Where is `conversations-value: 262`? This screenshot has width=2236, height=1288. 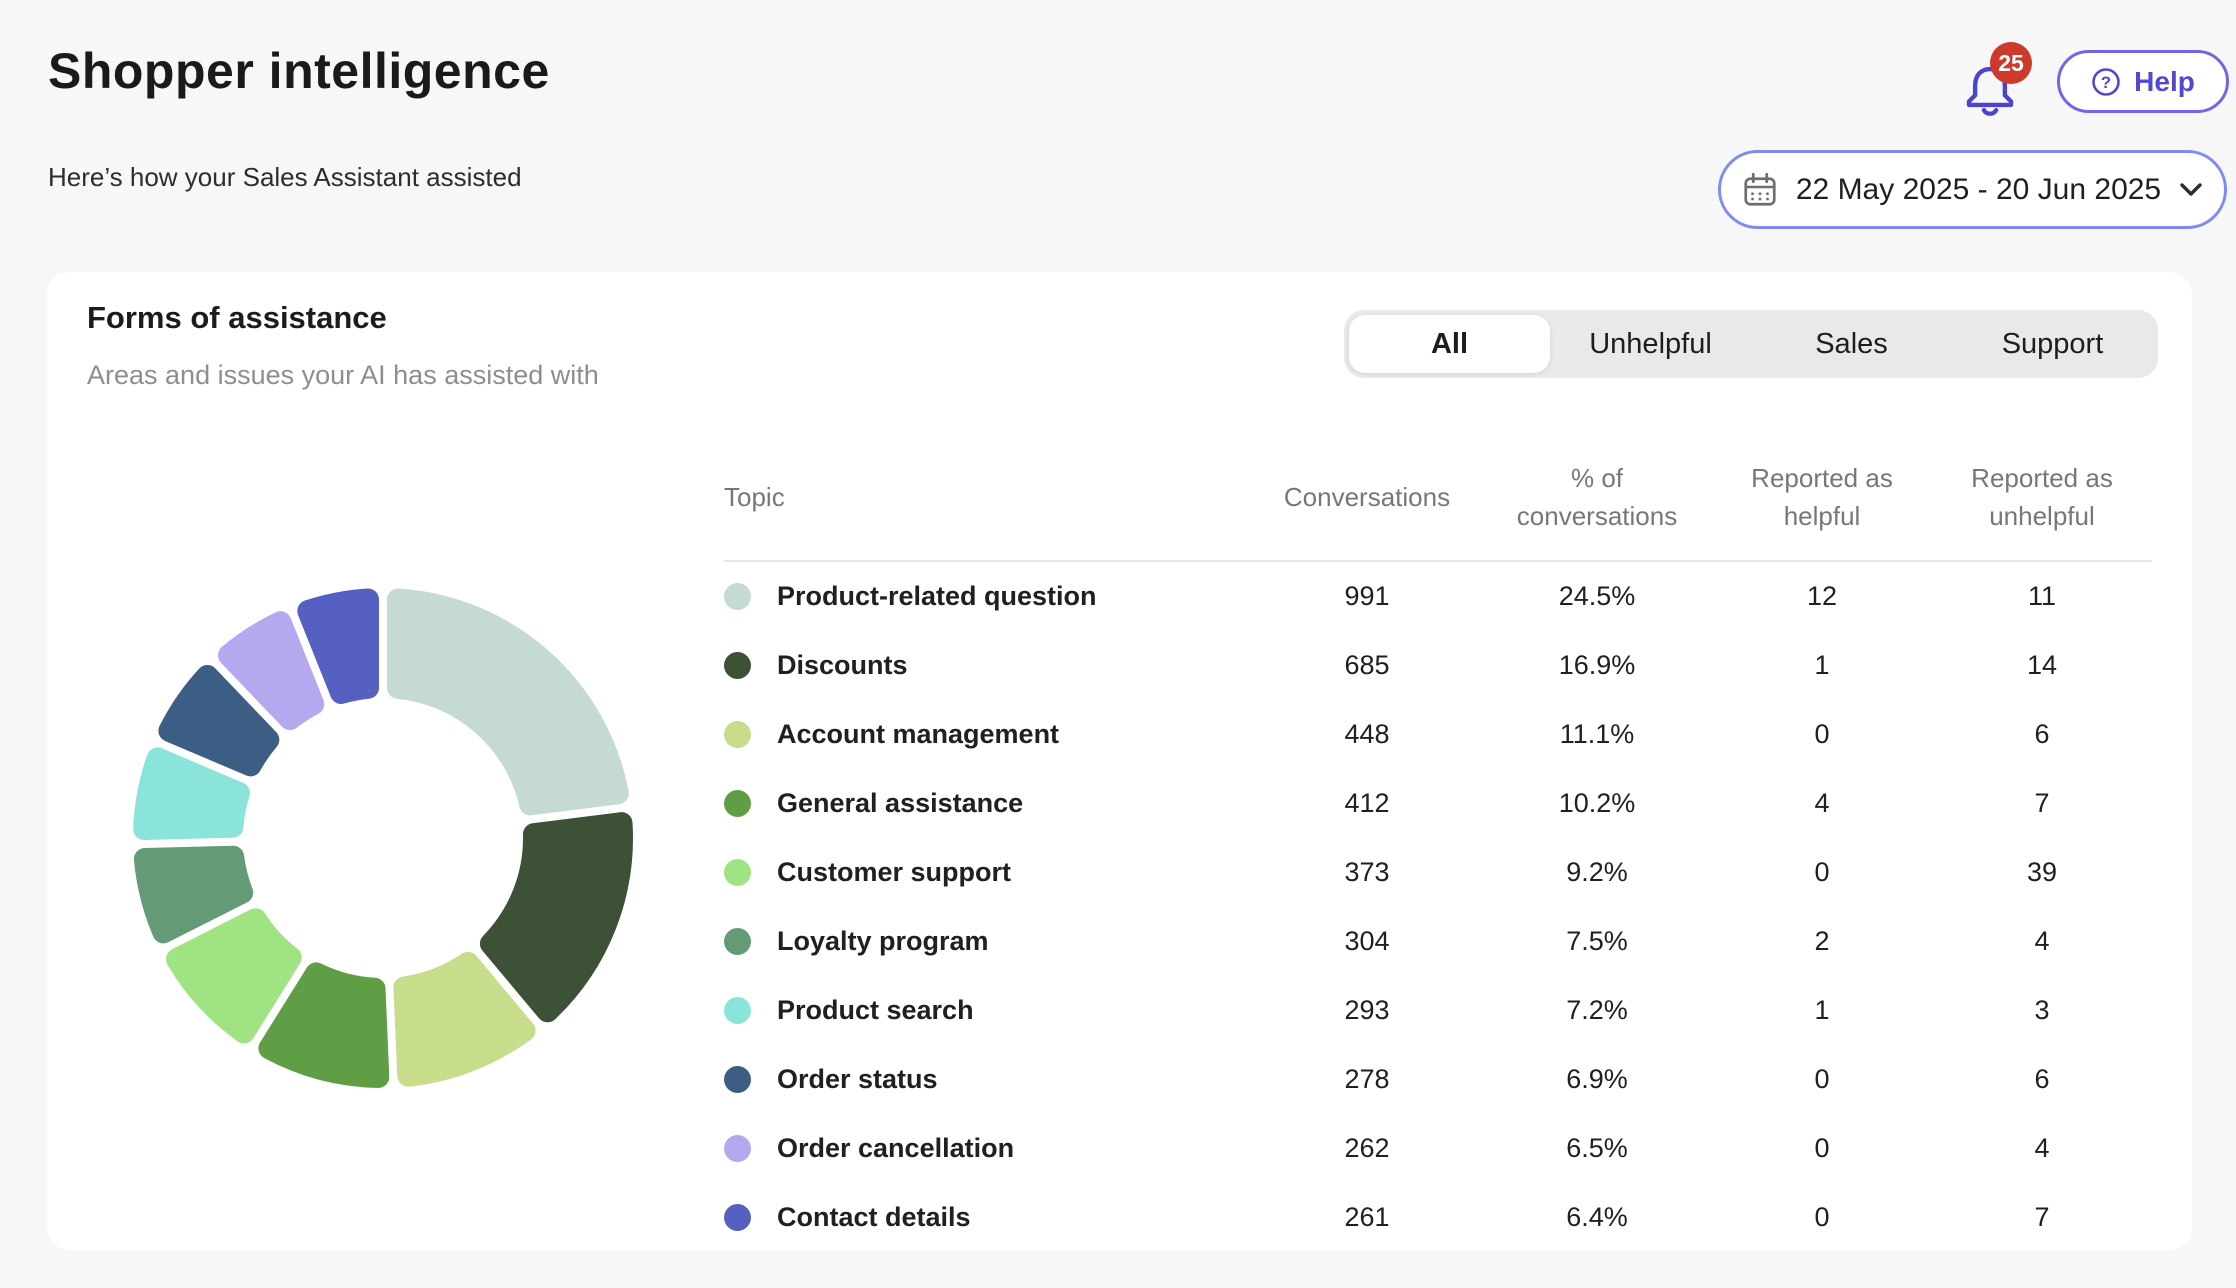
conversations-value: 262 is located at coordinates (1367, 1148).